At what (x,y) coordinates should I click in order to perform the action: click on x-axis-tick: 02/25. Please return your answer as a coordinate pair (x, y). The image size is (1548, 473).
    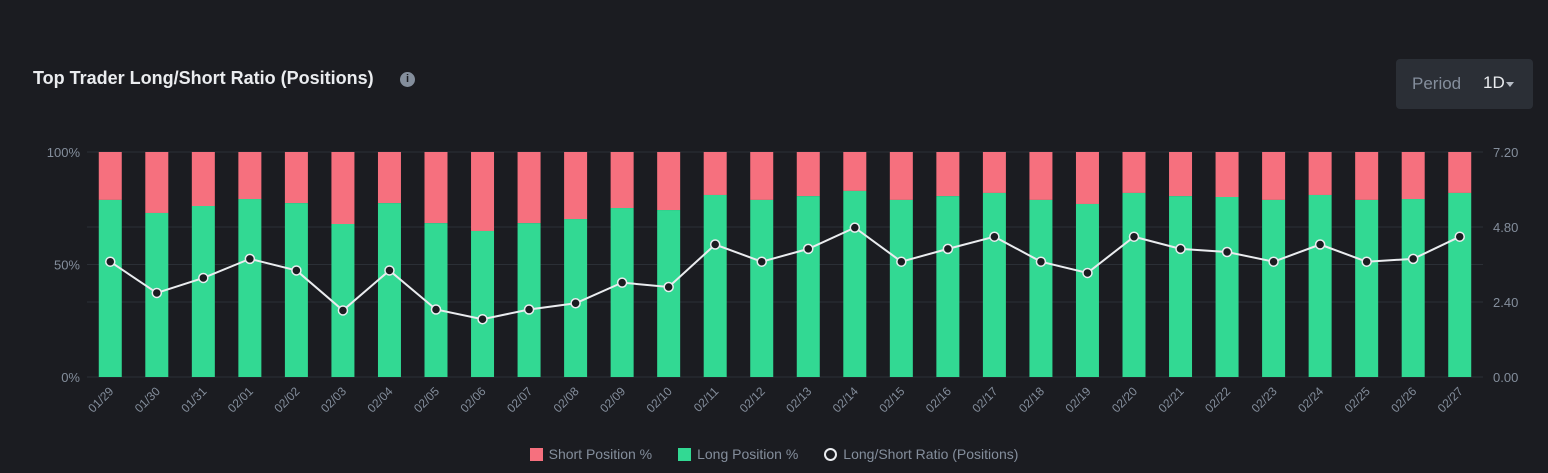
    Looking at the image, I should click on (1357, 399).